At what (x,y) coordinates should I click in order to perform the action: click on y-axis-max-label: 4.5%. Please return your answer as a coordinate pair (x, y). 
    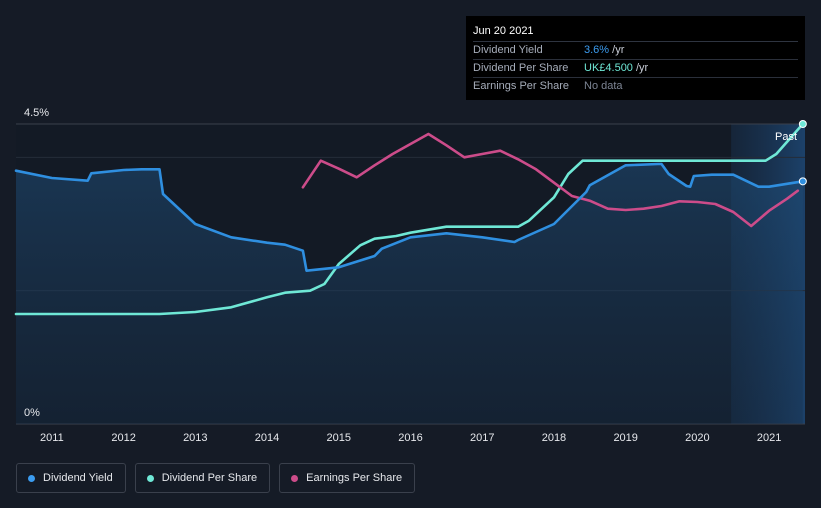
    Looking at the image, I should click on (36, 113).